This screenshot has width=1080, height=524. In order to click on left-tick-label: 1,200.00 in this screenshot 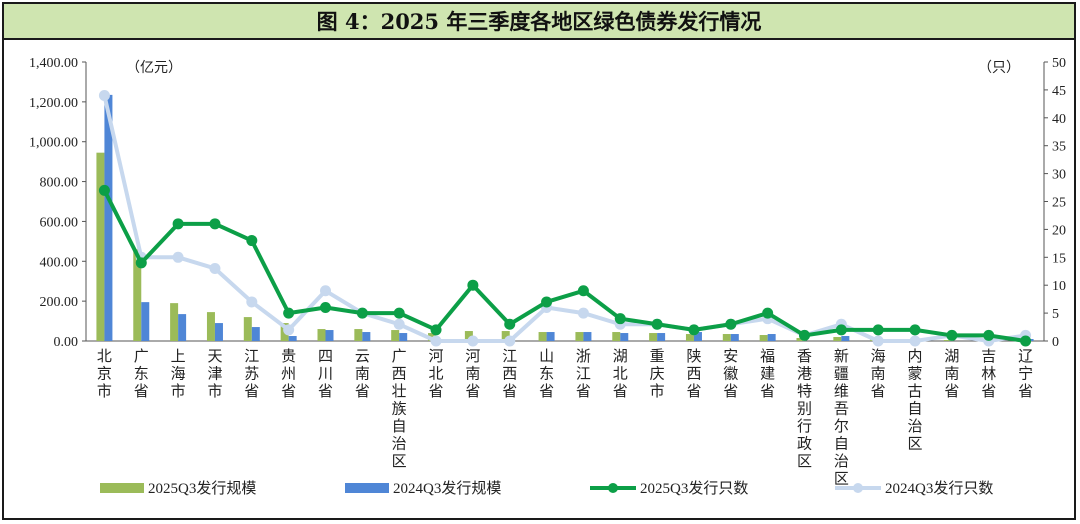, I will do `click(53, 103)`.